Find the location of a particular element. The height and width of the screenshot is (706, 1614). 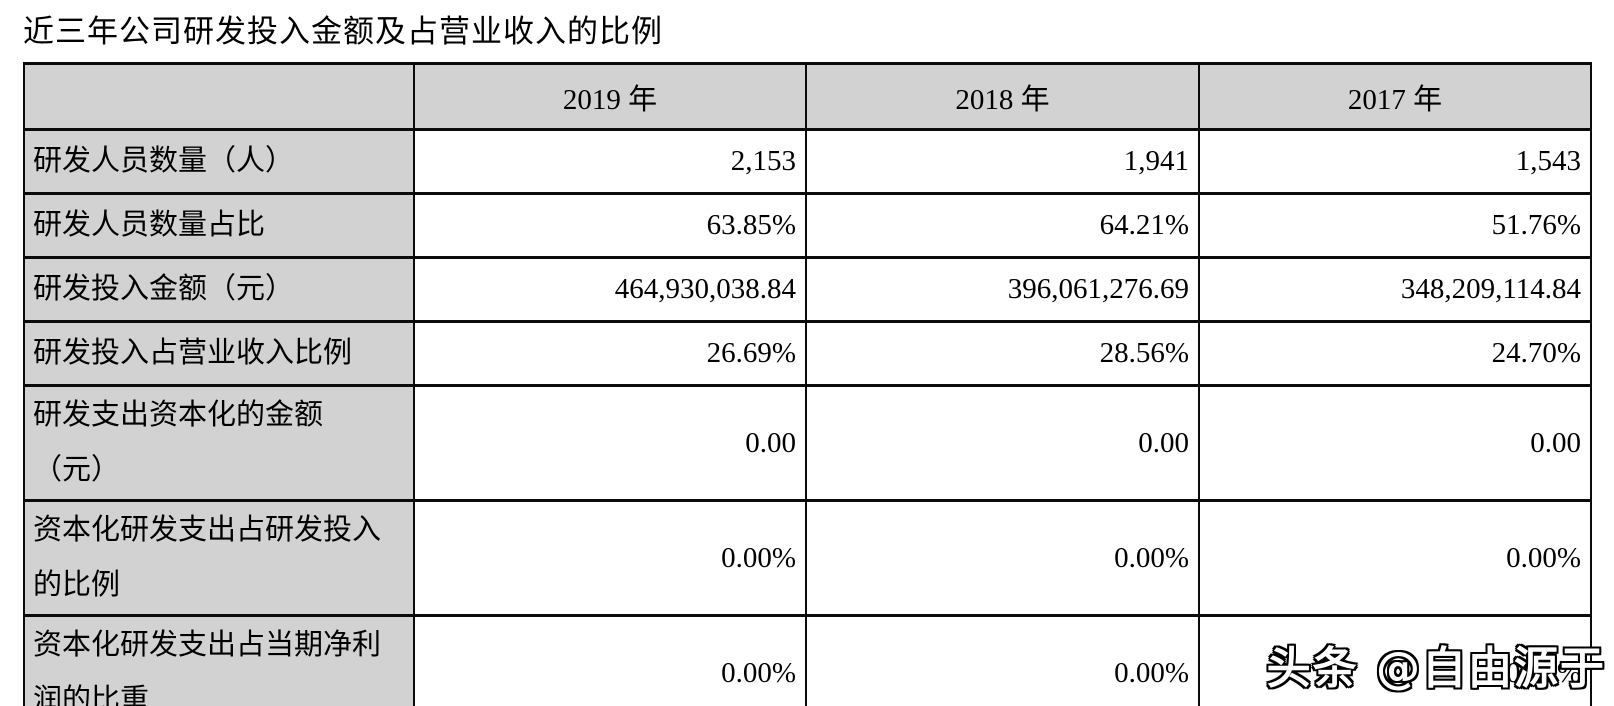

row-label: 研发投入金额（元） is located at coordinates (219, 289).